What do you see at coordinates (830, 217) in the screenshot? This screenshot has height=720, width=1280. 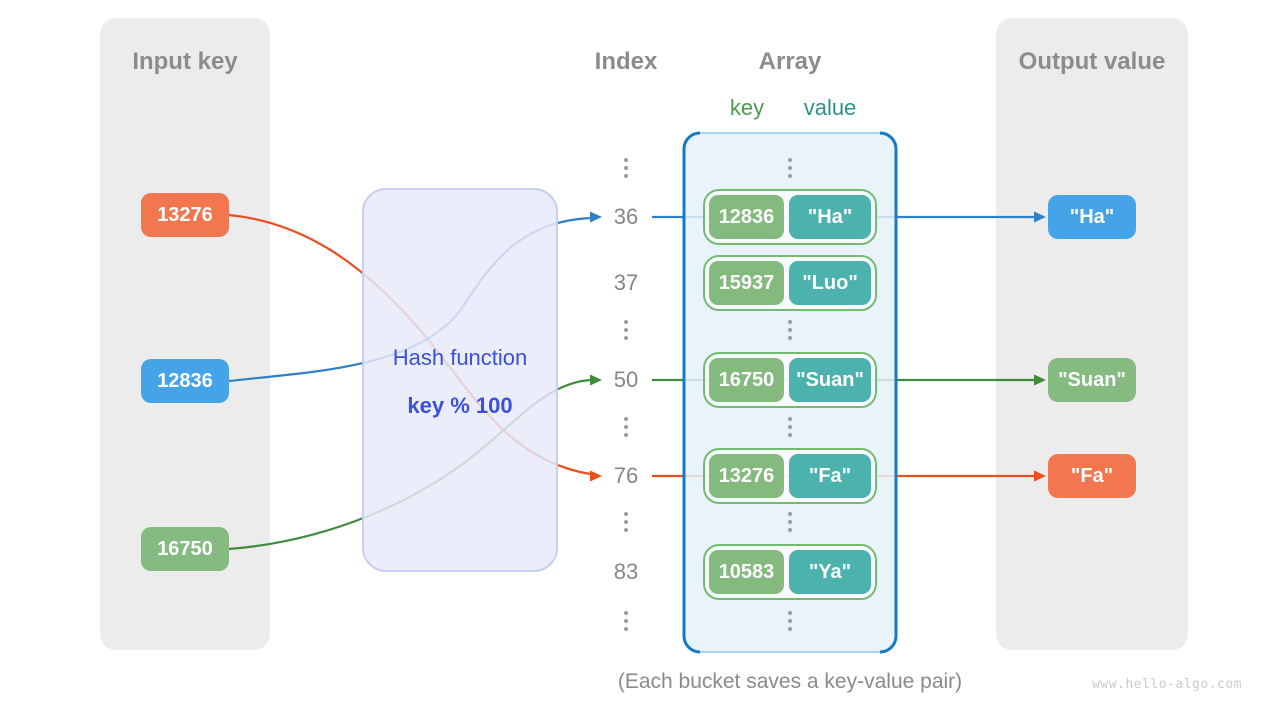 I see `bucket-value: "Ha"` at bounding box center [830, 217].